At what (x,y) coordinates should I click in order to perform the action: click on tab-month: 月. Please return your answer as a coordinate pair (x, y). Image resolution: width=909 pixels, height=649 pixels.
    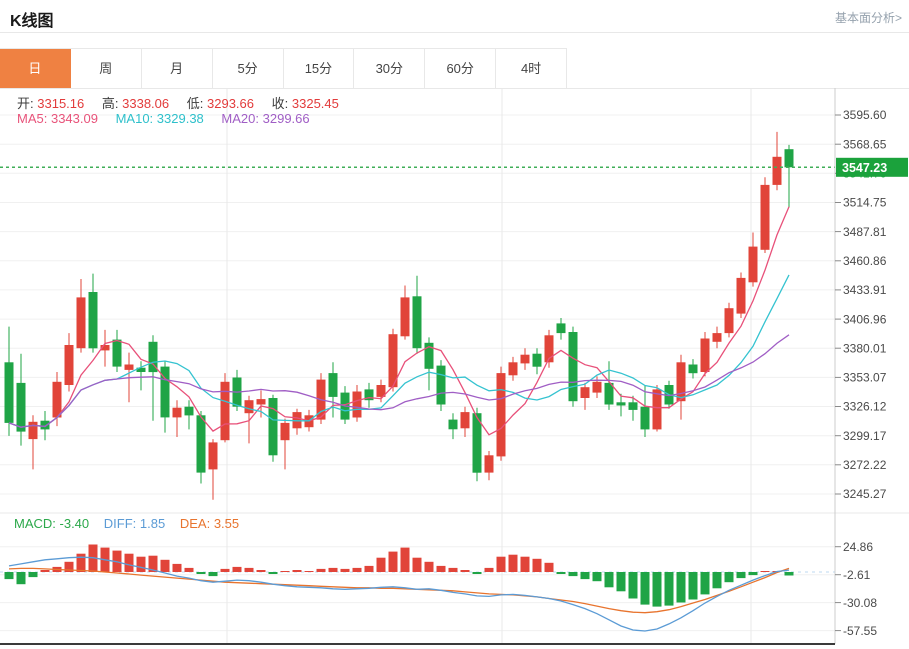
    Looking at the image, I should click on (177, 69).